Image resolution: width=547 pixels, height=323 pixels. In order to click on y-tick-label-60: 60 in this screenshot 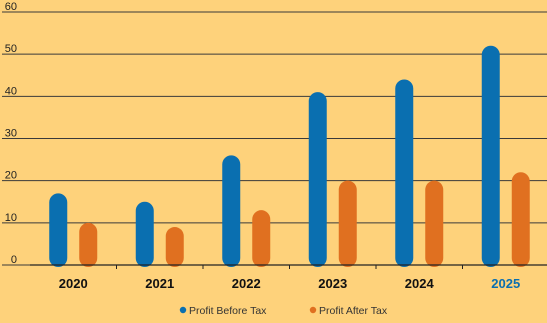, I will do `click(11, 7)`.